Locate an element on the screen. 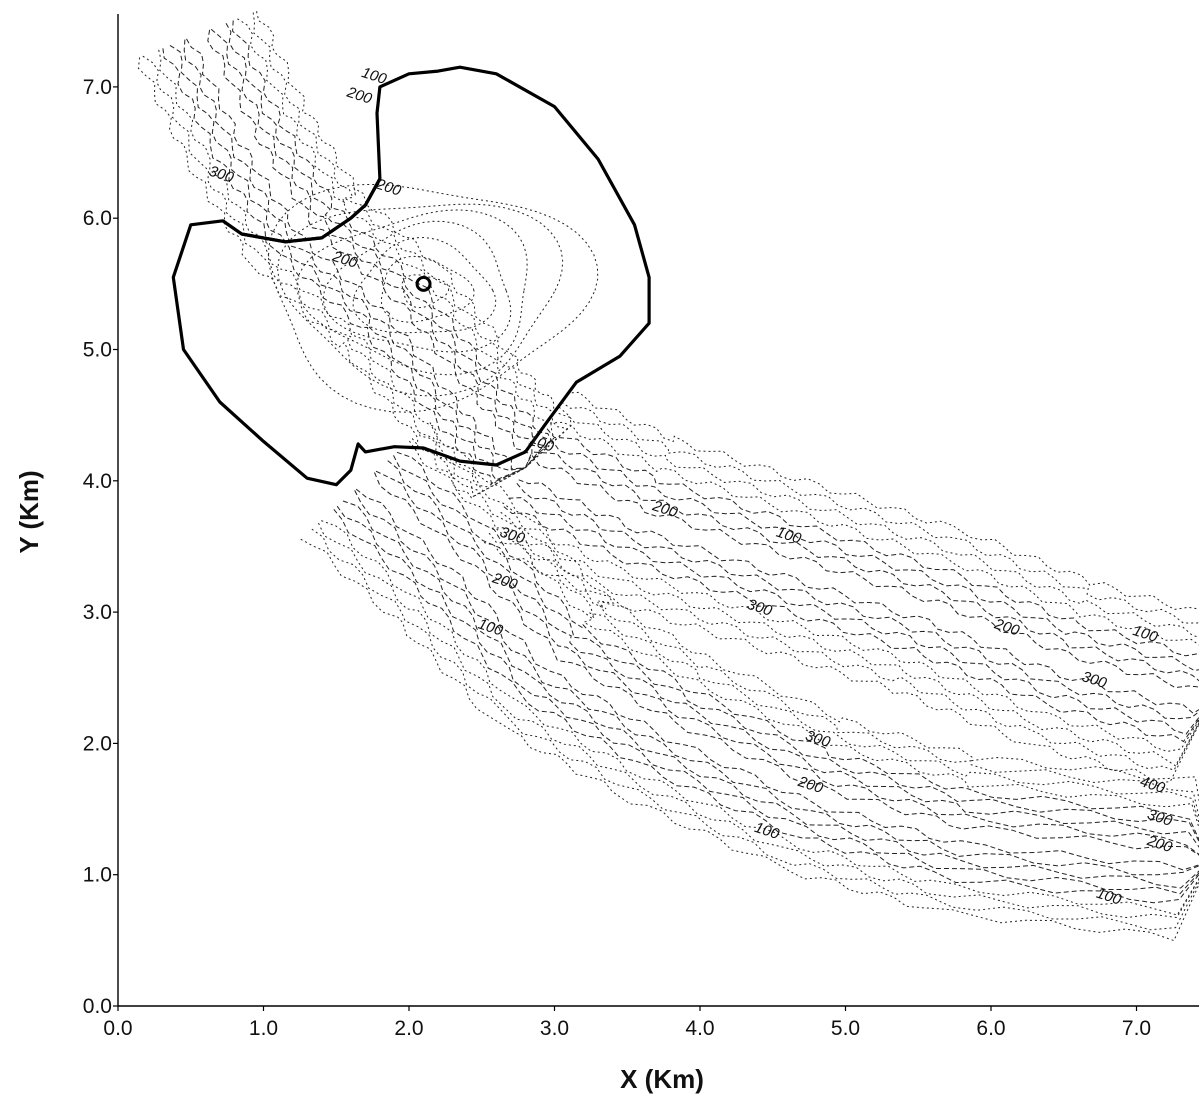 The image size is (1199, 1098). y-tick-label: 6.0 is located at coordinates (97, 218).